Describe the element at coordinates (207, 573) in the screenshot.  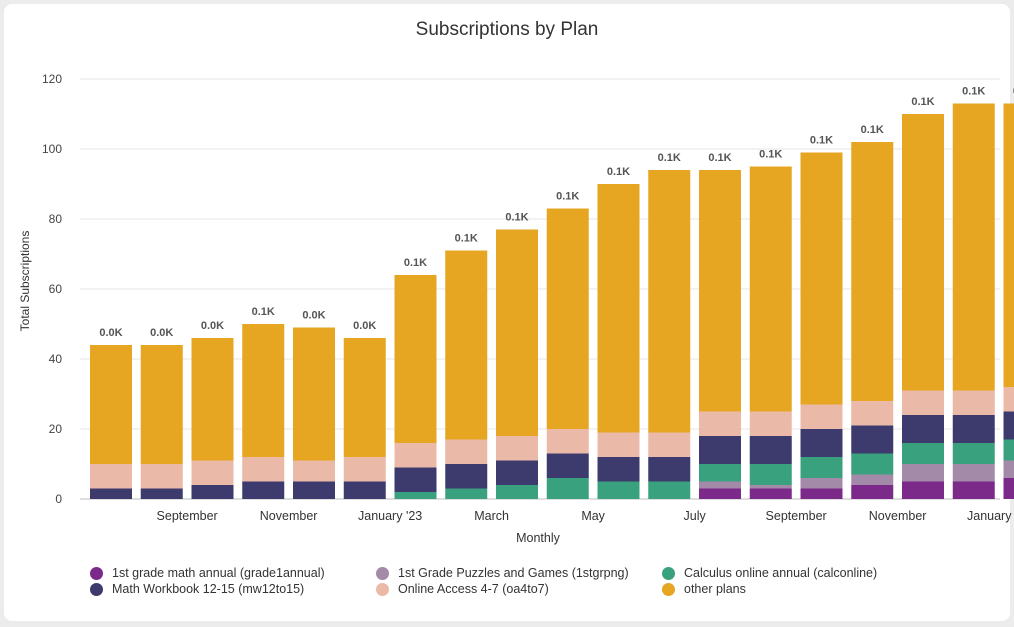
I see `legend-item: 1st grade math annual (grade1annual)` at that location.